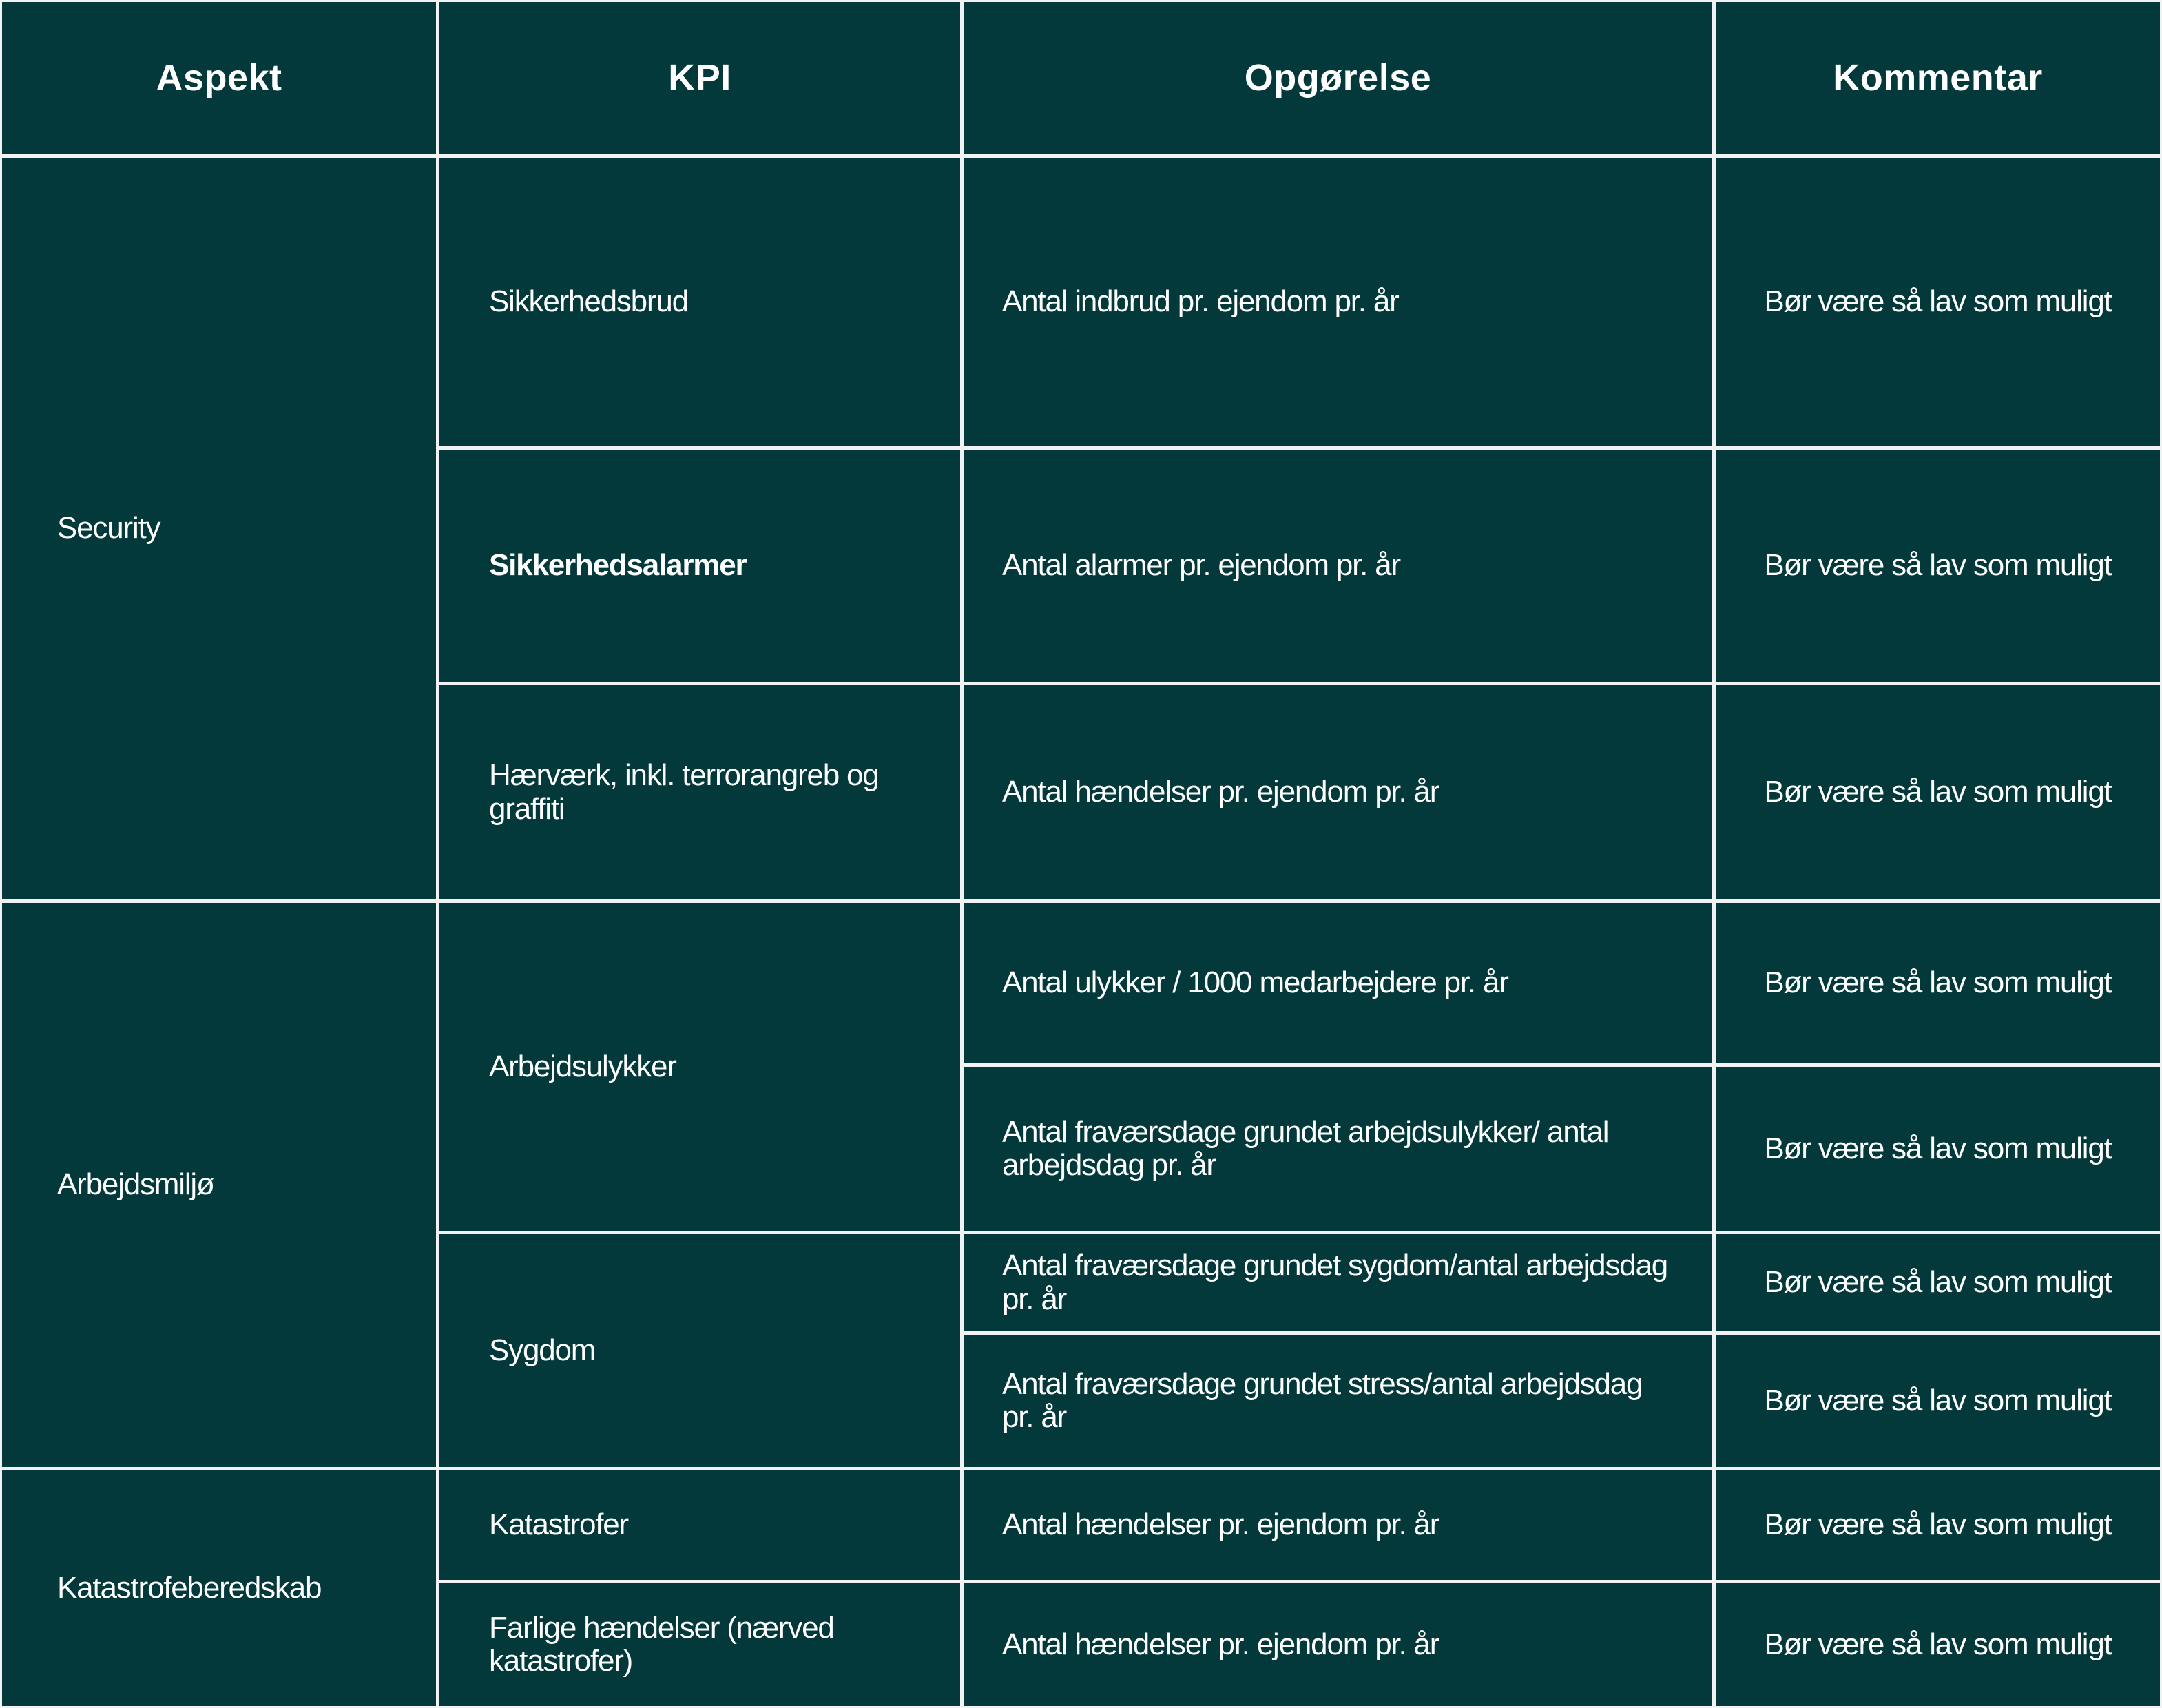 The height and width of the screenshot is (1708, 2162). What do you see at coordinates (699, 1525) in the screenshot?
I see `kpi-cell: Katastrofer` at bounding box center [699, 1525].